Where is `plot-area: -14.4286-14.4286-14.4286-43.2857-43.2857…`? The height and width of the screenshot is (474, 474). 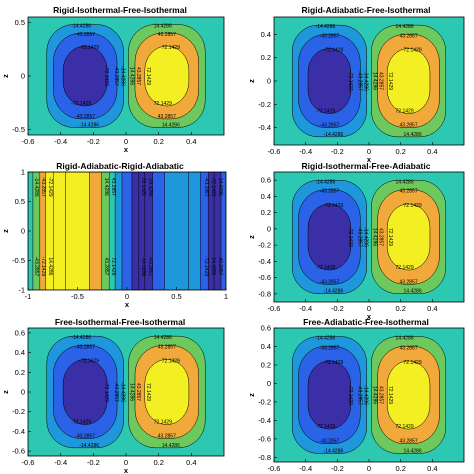 plot-area: -14.4286-14.4286-14.4286-43.2857-43.2857… is located at coordinates (126, 392).